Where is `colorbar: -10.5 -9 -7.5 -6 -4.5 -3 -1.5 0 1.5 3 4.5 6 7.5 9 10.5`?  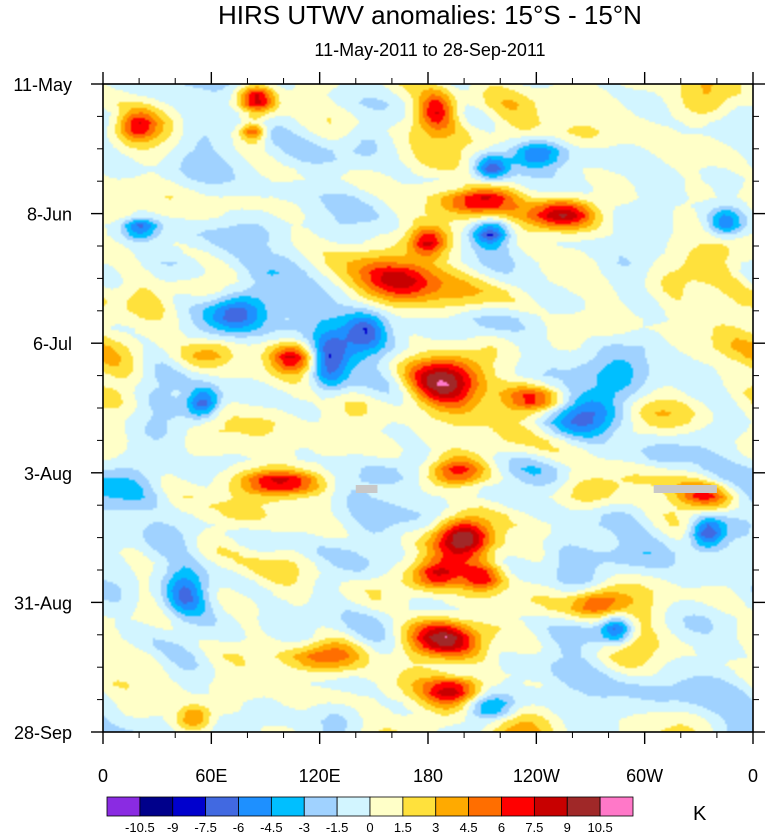 colorbar: -10.5 -9 -7.5 -6 -4.5 -3 -1.5 0 1.5 3 4.5 6 7.5 9 10.5 is located at coordinates (370, 815).